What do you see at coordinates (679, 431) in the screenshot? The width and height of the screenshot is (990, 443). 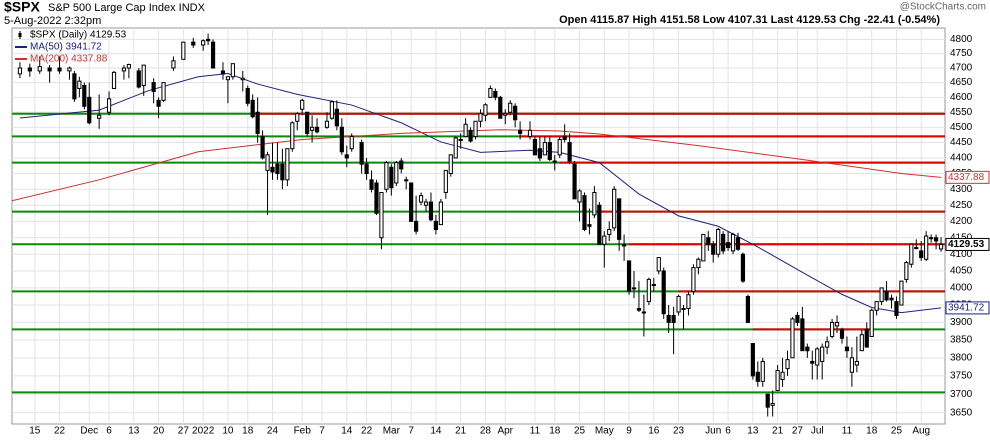 I see `x-tick-label: 23` at bounding box center [679, 431].